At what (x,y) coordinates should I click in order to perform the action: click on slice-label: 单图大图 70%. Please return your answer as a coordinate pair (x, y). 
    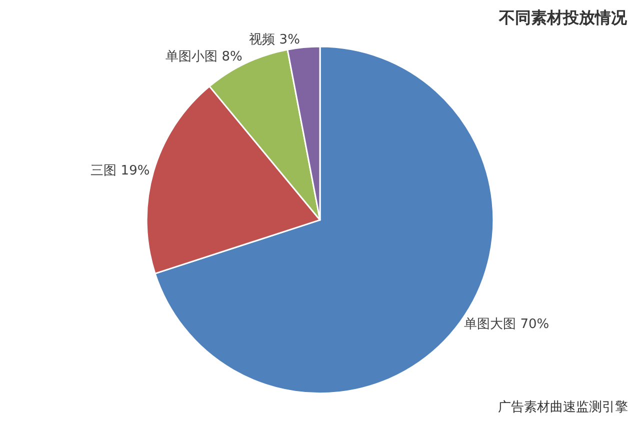
    Looking at the image, I should click on (507, 324).